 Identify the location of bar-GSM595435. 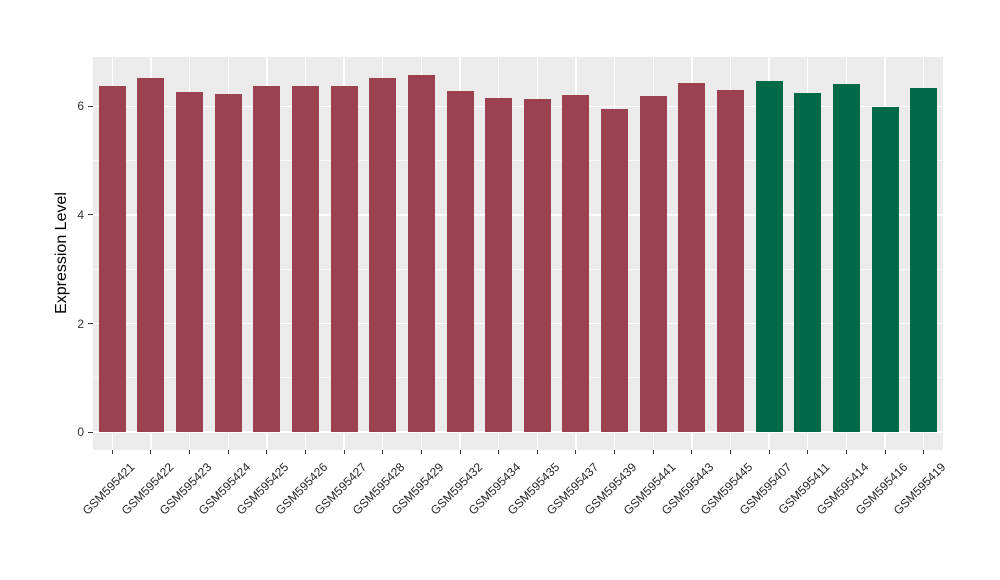
(537, 266).